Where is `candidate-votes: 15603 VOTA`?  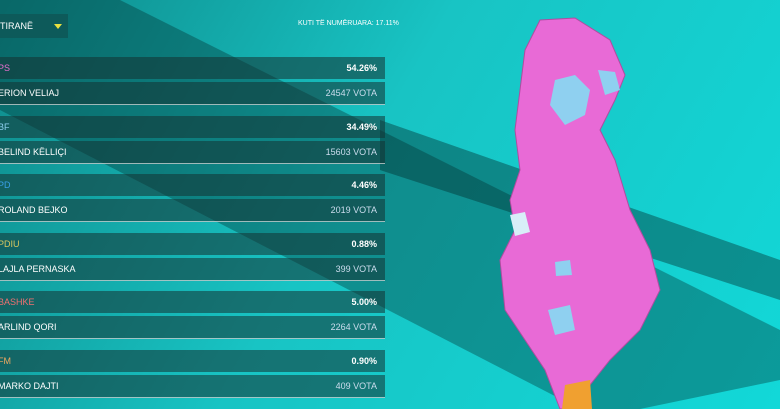 candidate-votes: 15603 VOTA is located at coordinates (351, 151).